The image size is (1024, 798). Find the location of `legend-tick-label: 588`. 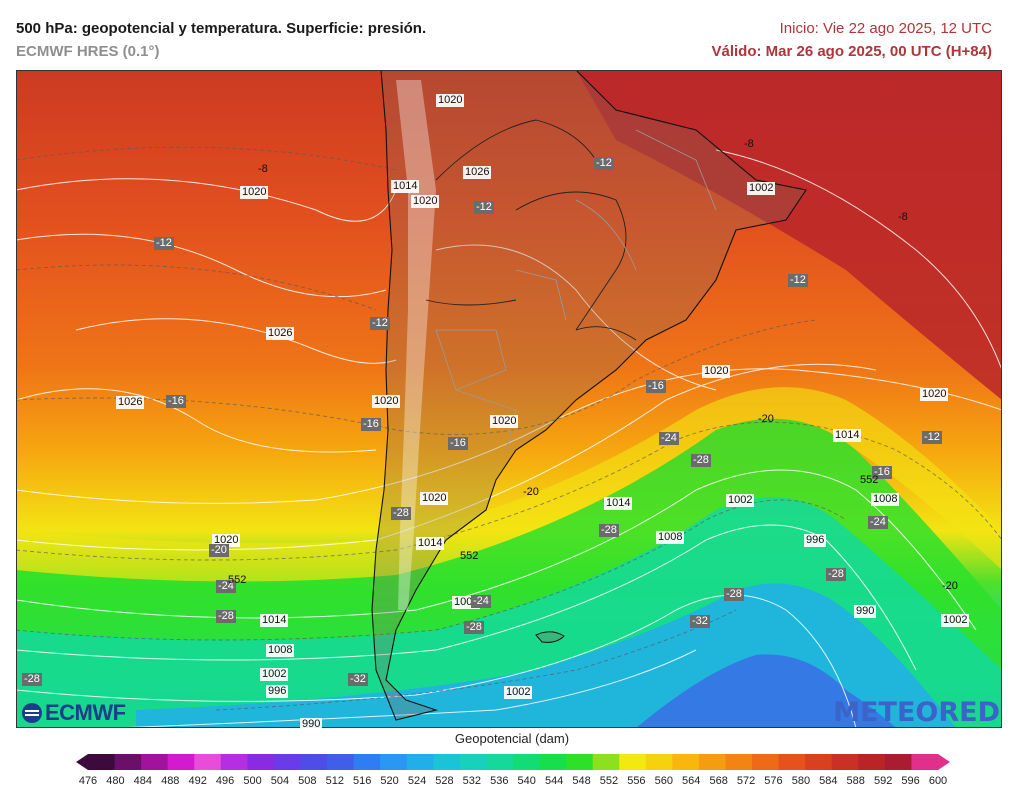

legend-tick-label: 588 is located at coordinates (855, 781).